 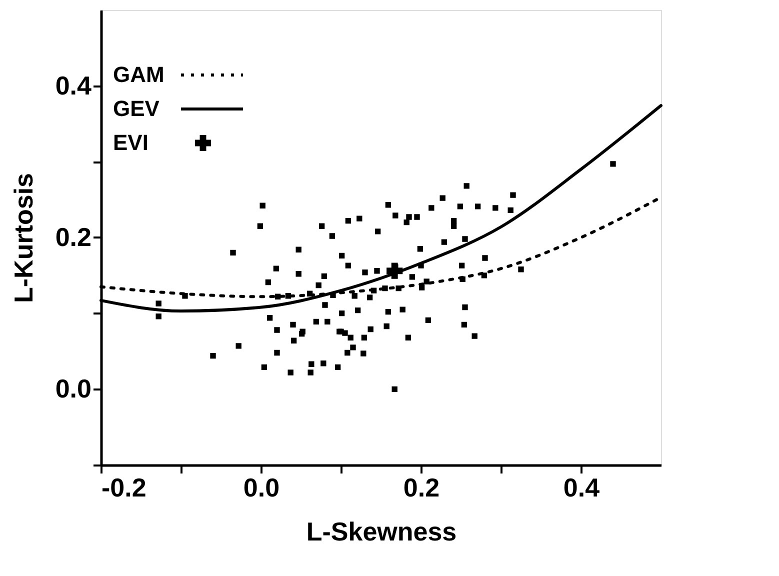 What do you see at coordinates (130, 142) in the screenshot?
I see `legend-label: EVI` at bounding box center [130, 142].